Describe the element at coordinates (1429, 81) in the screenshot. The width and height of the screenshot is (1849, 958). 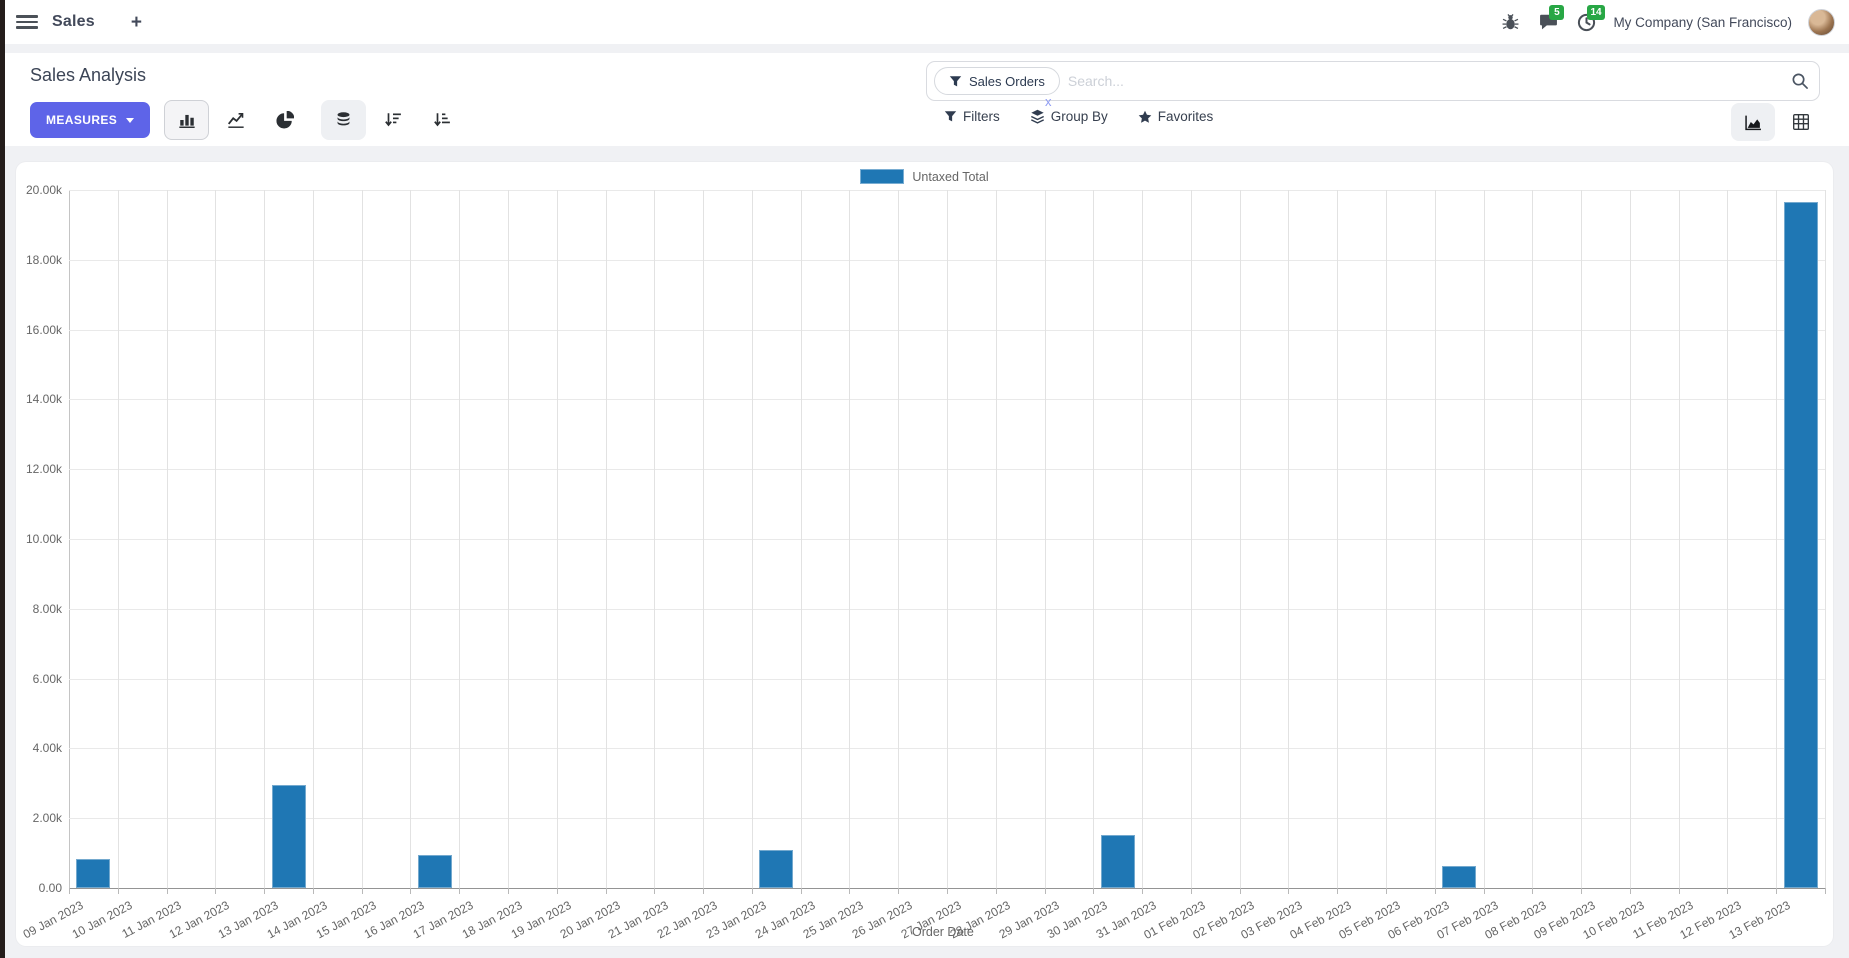
I see `search-input` at that location.